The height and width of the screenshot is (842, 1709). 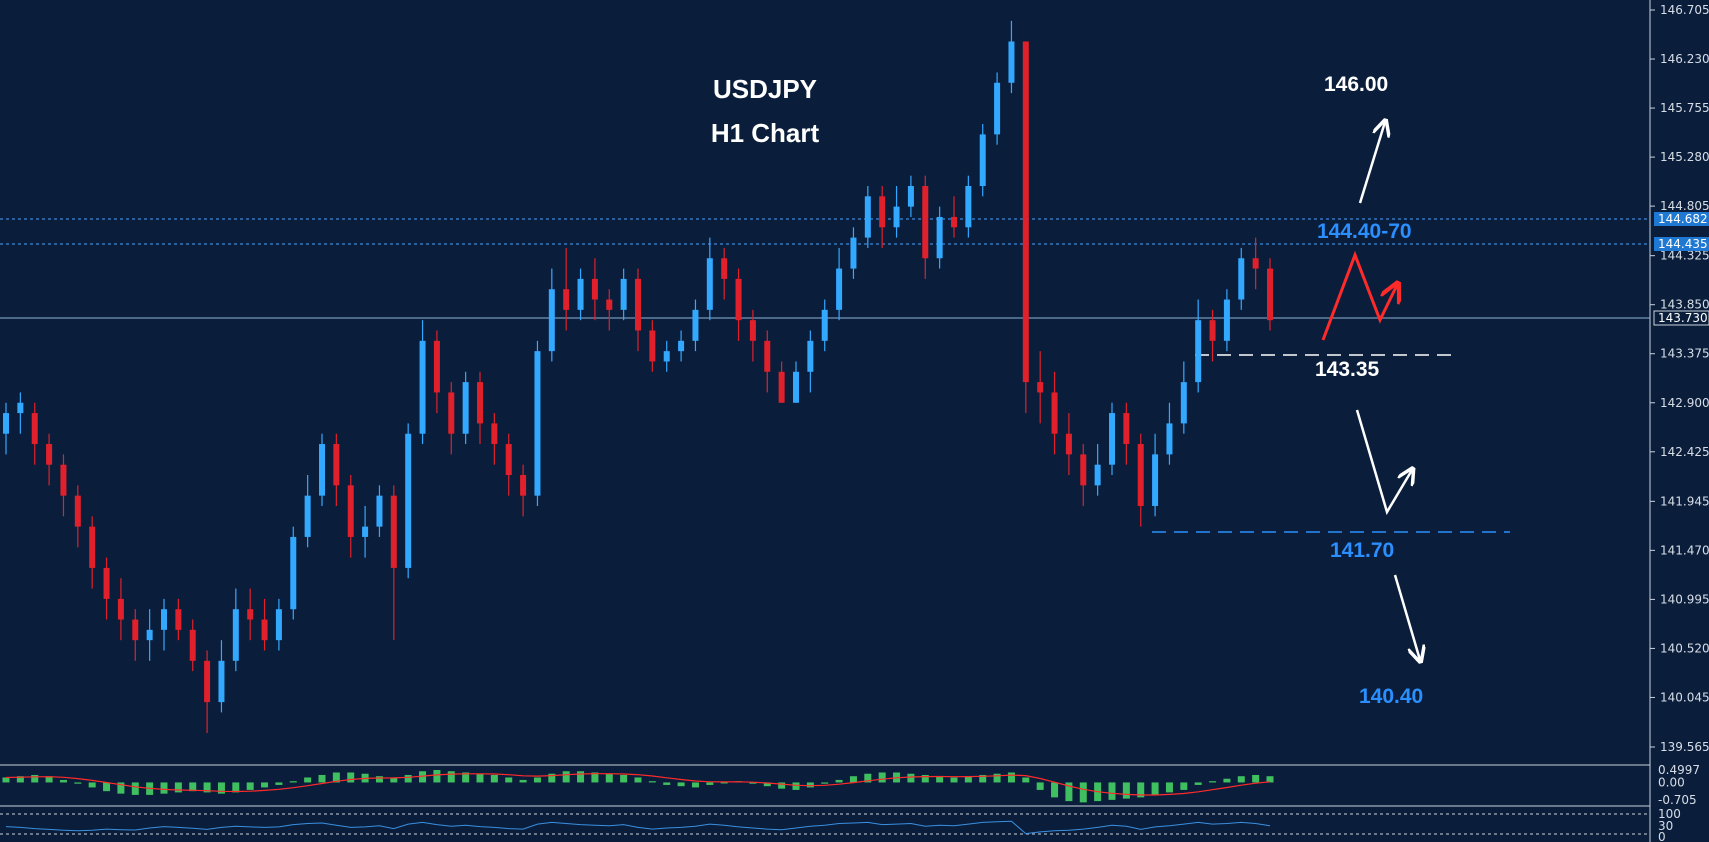 What do you see at coordinates (1671, 782) in the screenshot?
I see `macd-tick-label: 0.00` at bounding box center [1671, 782].